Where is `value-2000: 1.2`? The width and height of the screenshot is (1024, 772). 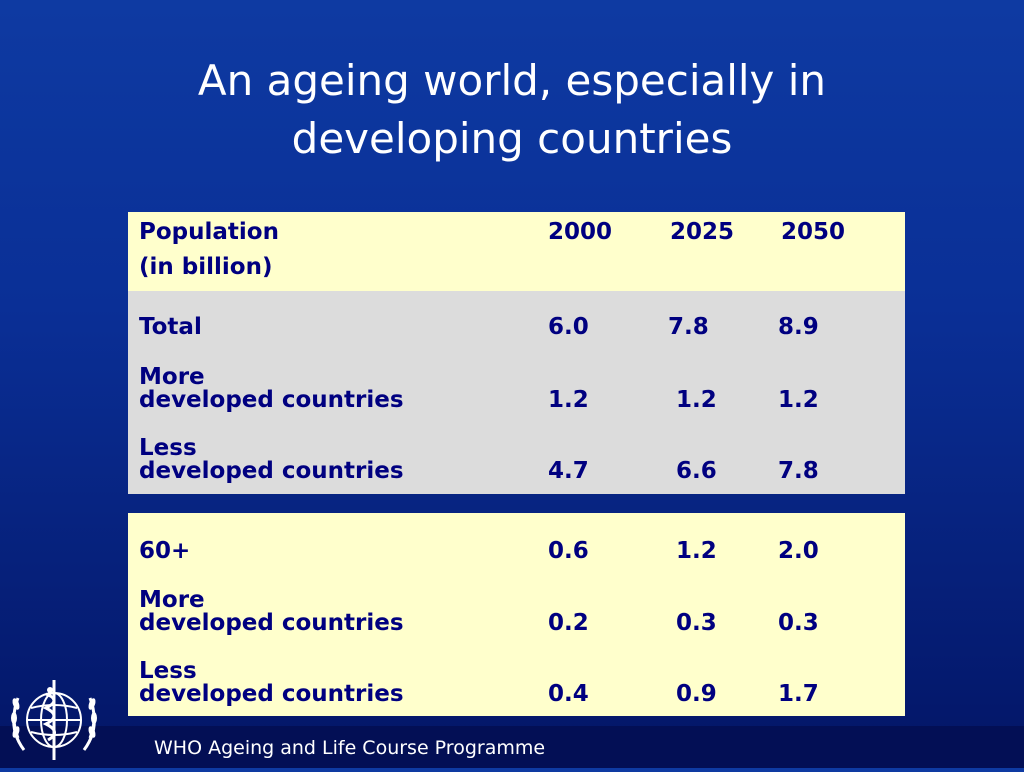
value-2000: 1.2 is located at coordinates (568, 400).